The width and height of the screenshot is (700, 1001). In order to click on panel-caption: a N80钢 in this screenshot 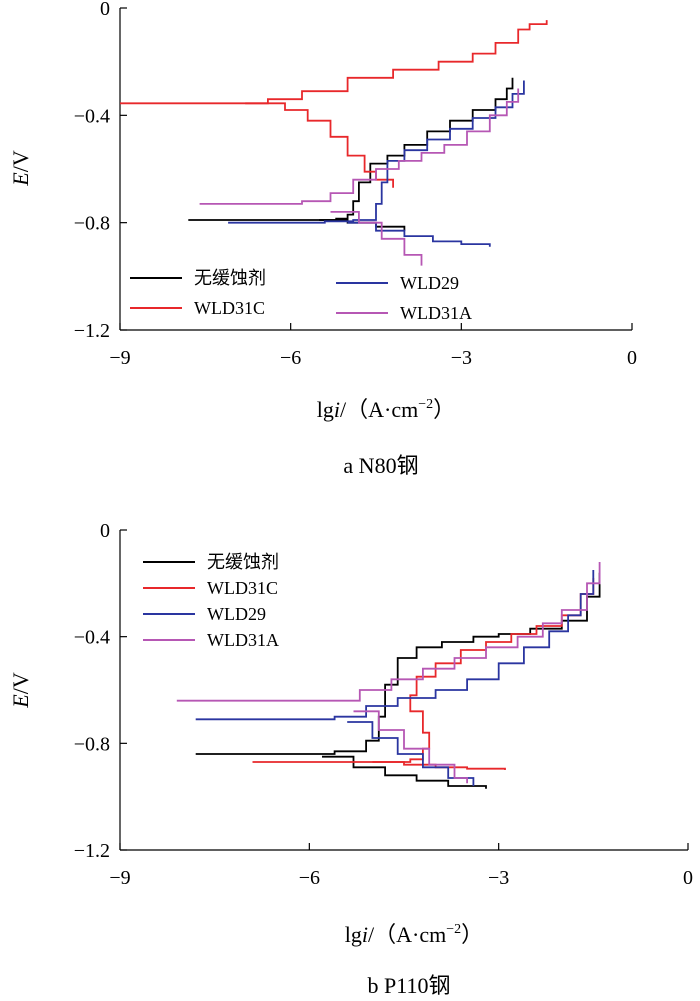, I will do `click(380, 465)`.